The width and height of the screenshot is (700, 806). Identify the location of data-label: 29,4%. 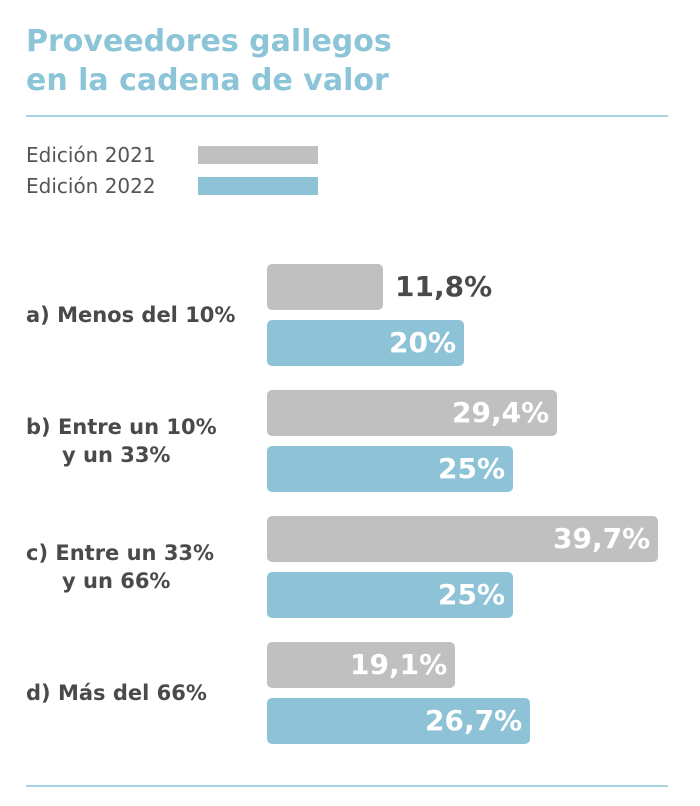
(501, 412).